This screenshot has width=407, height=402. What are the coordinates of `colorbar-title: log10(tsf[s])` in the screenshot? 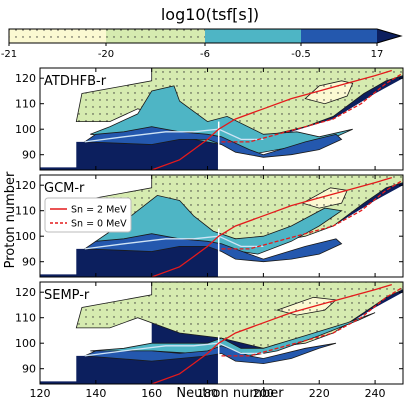 It's located at (210, 14).